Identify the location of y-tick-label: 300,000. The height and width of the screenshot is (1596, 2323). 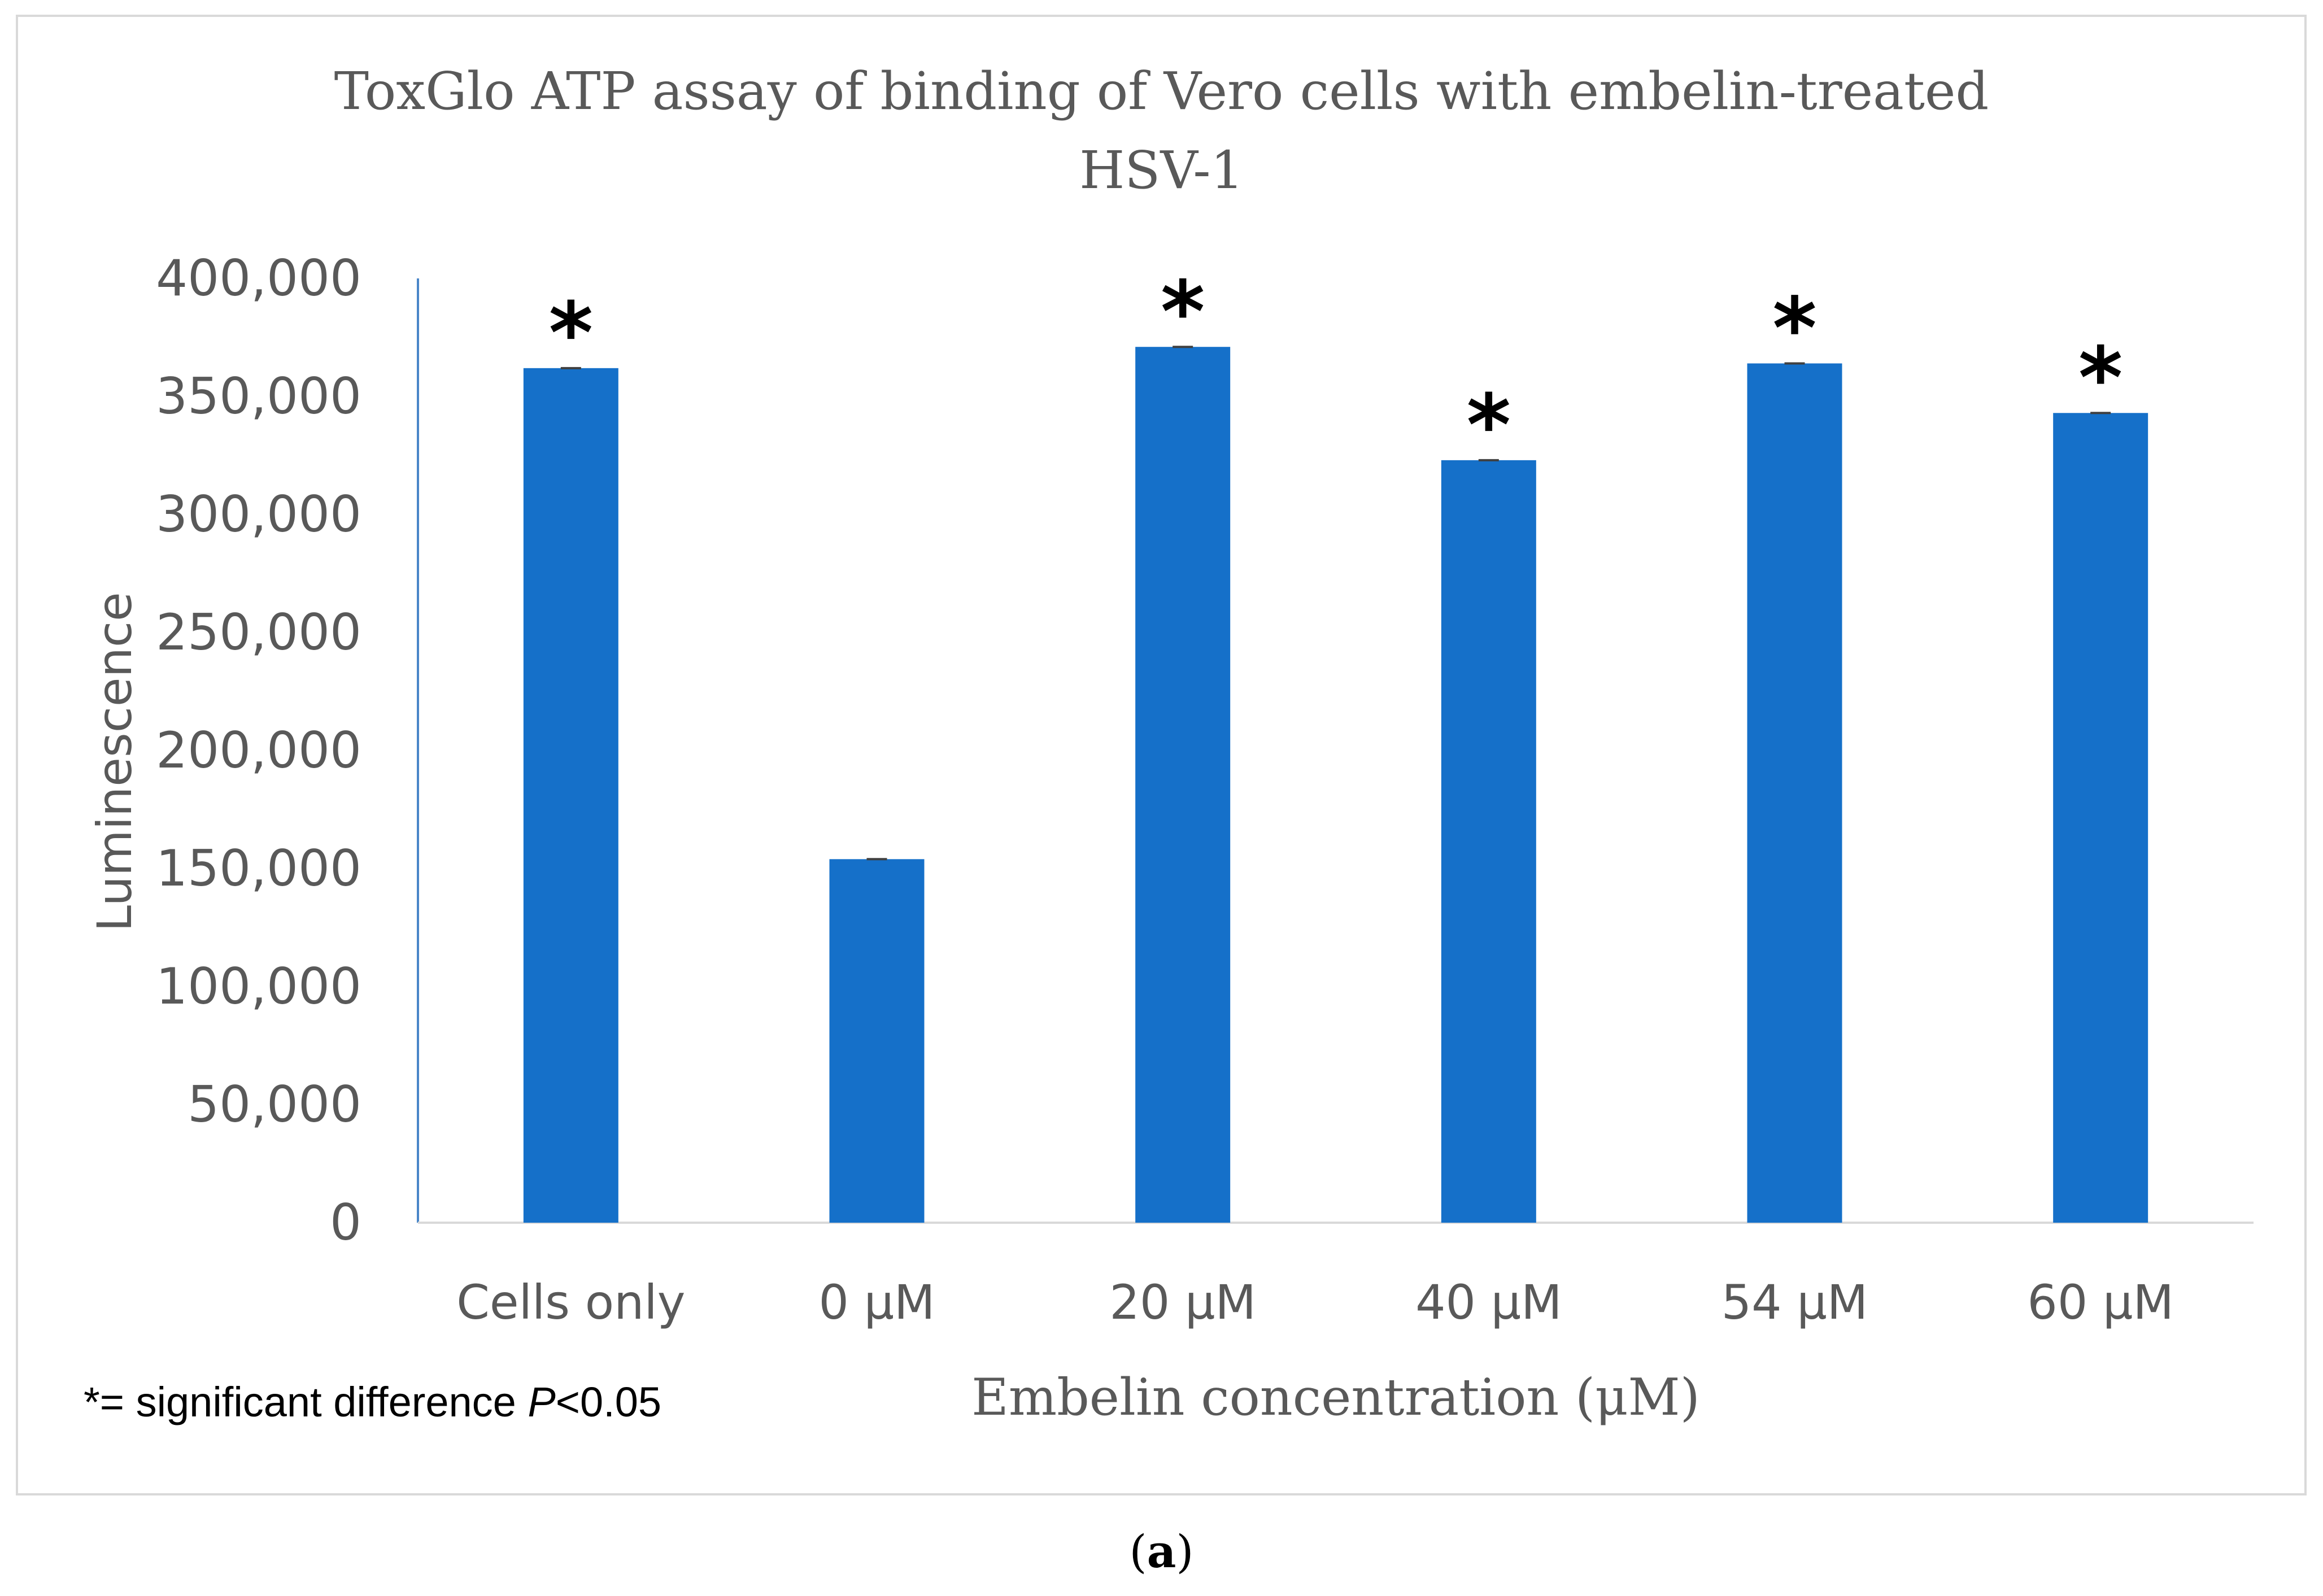
(259, 514).